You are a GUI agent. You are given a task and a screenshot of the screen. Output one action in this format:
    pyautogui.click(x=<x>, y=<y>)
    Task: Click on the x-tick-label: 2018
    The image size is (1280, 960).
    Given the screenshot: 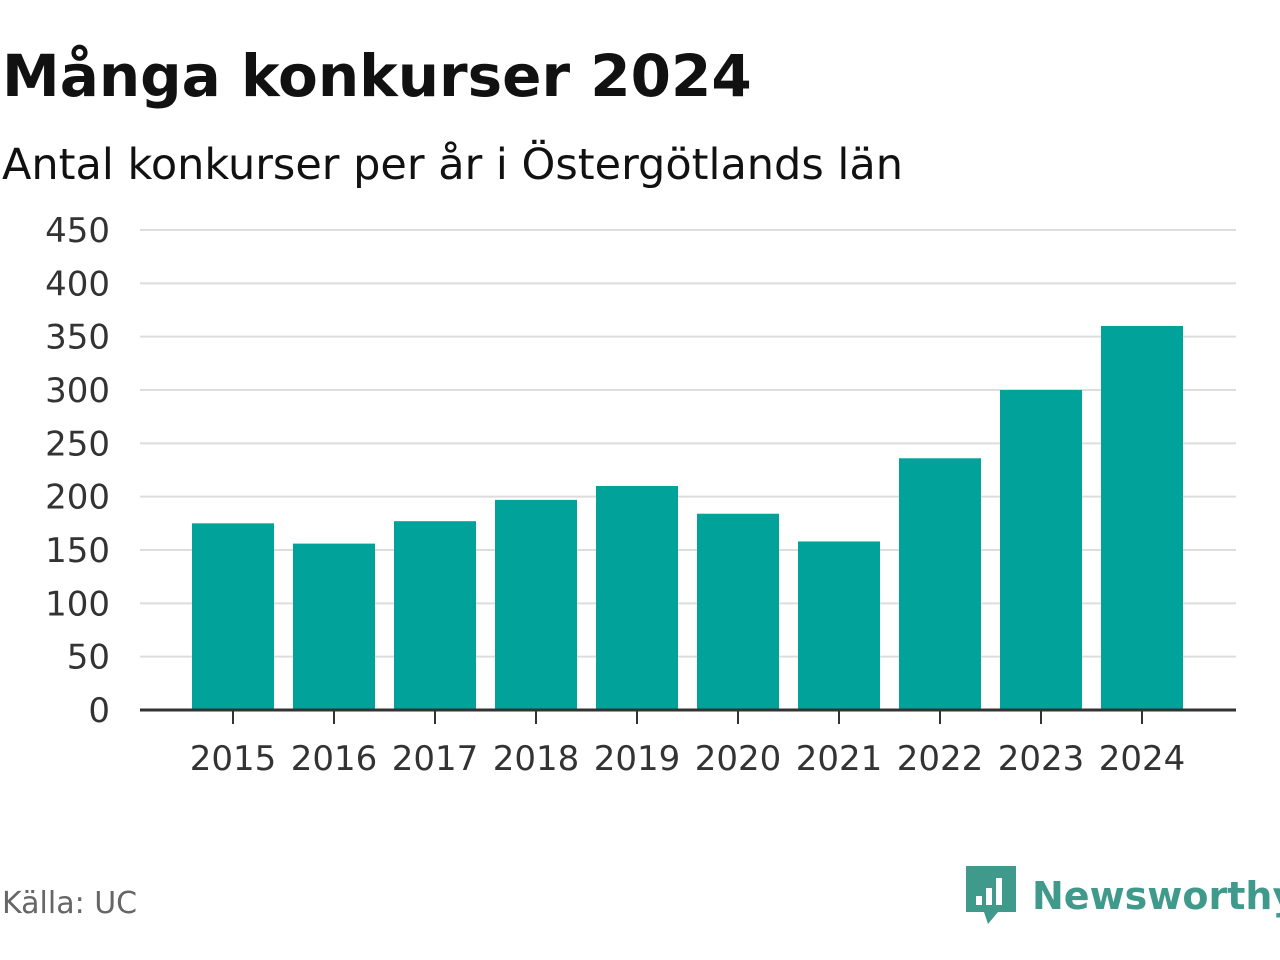 What is the action you would take?
    pyautogui.click(x=536, y=759)
    